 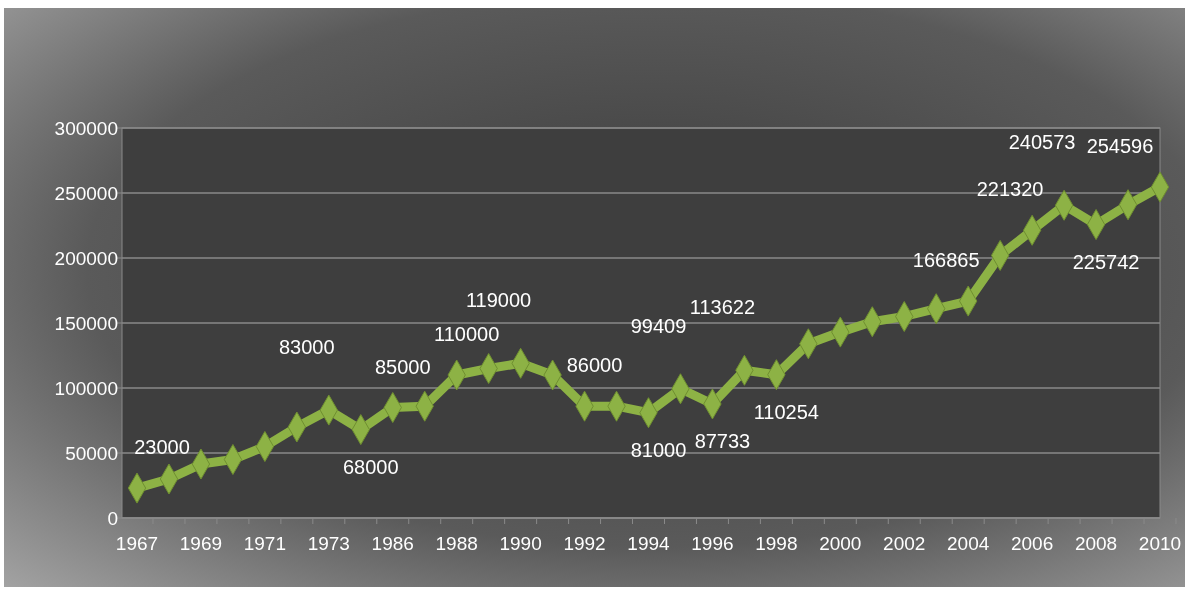 What do you see at coordinates (456, 543) in the screenshot?
I see `x-tick-label: 1988` at bounding box center [456, 543].